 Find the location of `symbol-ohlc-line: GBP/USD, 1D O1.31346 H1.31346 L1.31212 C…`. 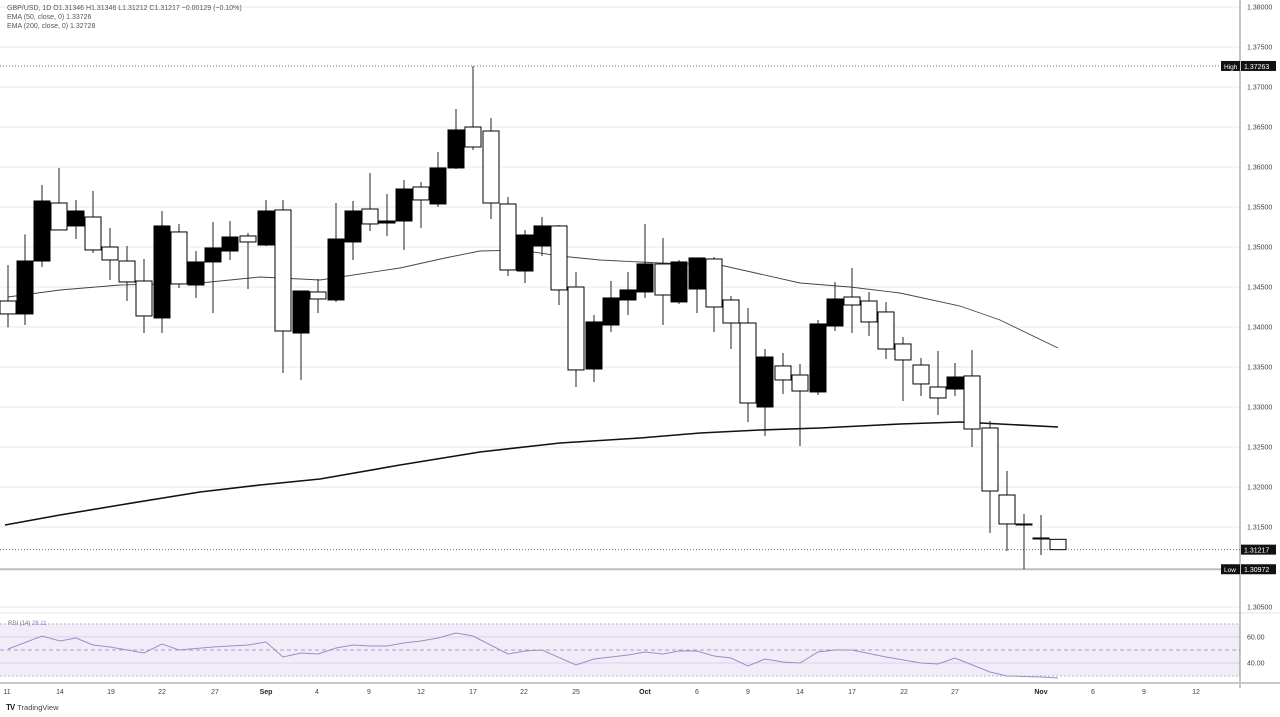

symbol-ohlc-line: GBP/USD, 1D O1.31346 H1.31346 L1.31212 C… is located at coordinates (124, 8).